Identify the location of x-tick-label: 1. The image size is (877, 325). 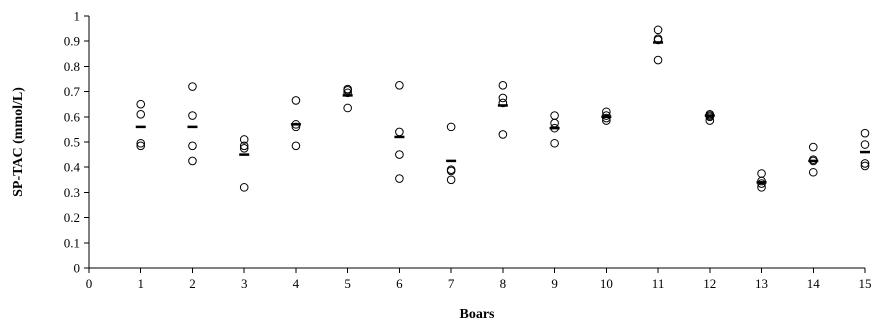
(140, 283).